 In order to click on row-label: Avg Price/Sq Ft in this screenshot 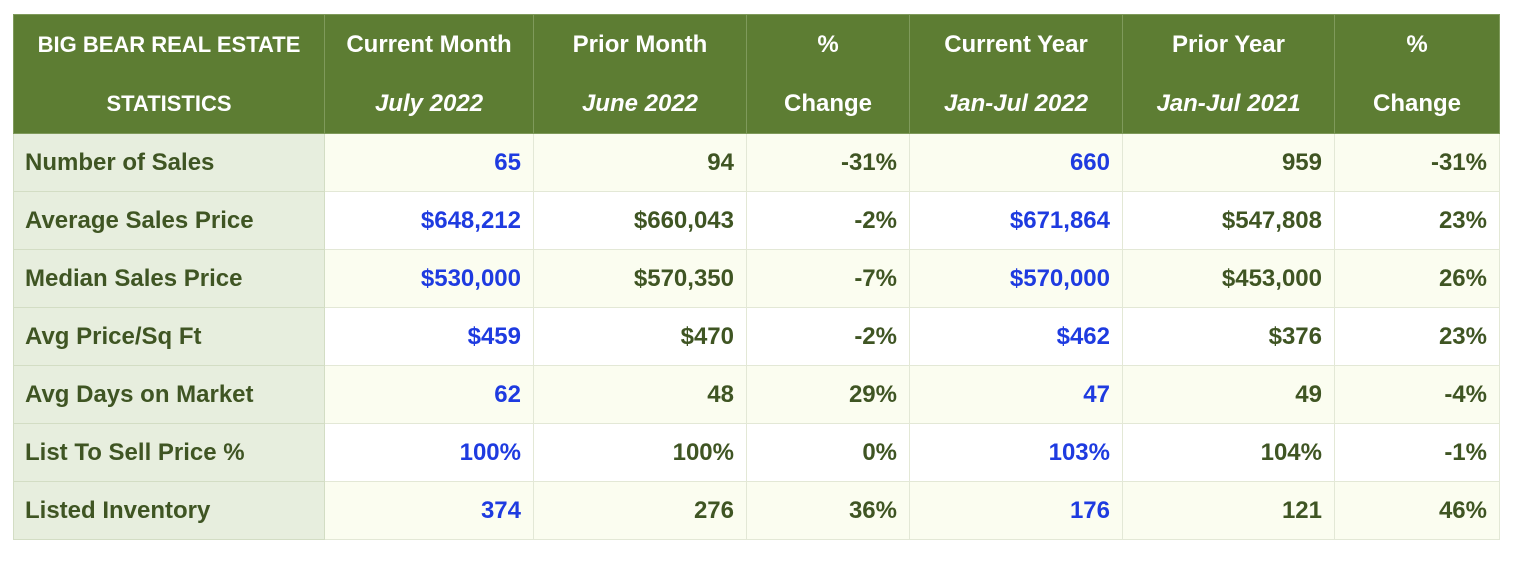, I will do `click(169, 336)`.